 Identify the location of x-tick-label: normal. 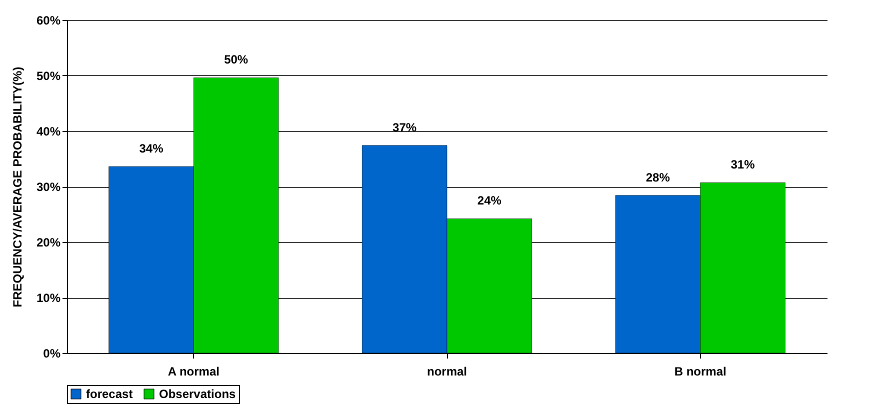
(447, 371).